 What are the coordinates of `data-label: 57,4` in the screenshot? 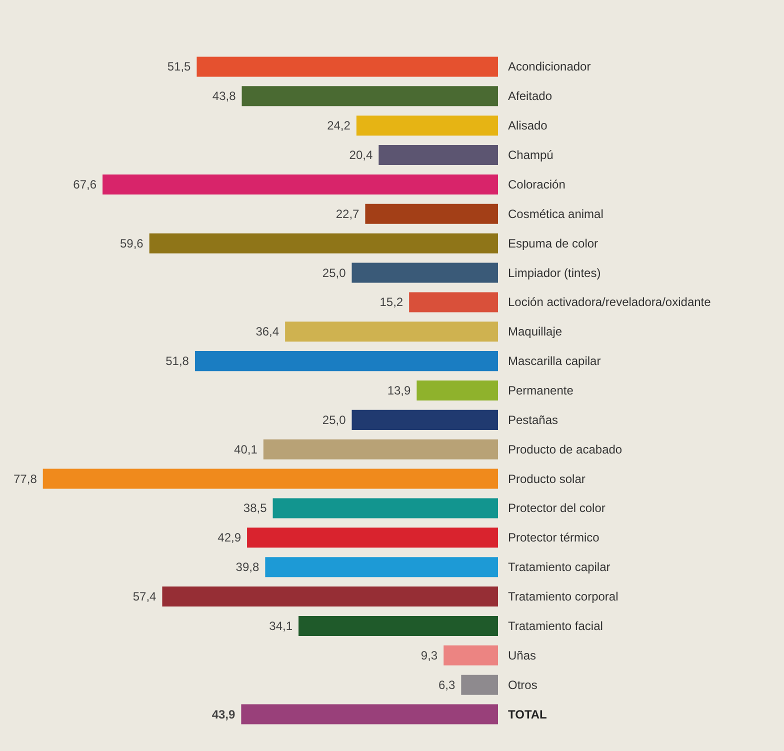 It's located at (144, 597).